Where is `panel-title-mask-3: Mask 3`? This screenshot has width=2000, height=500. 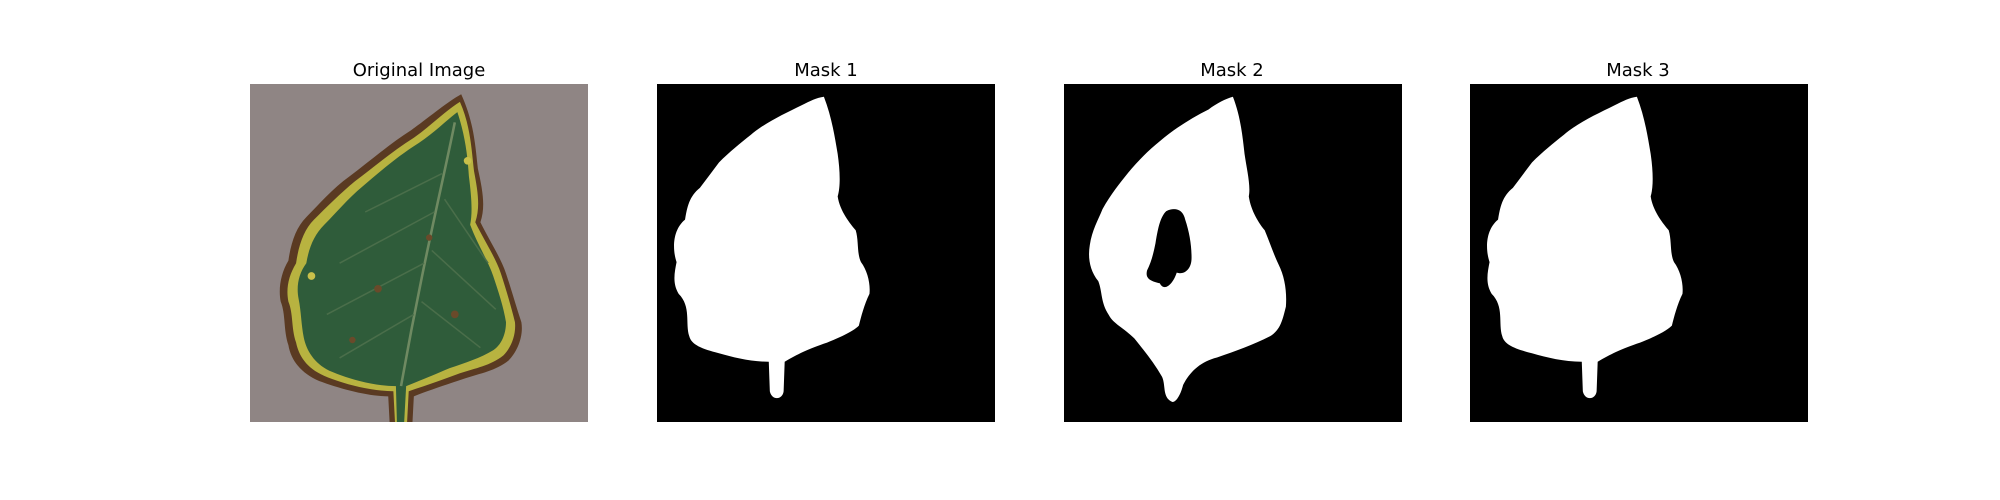
panel-title-mask-3: Mask 3 is located at coordinates (1638, 70).